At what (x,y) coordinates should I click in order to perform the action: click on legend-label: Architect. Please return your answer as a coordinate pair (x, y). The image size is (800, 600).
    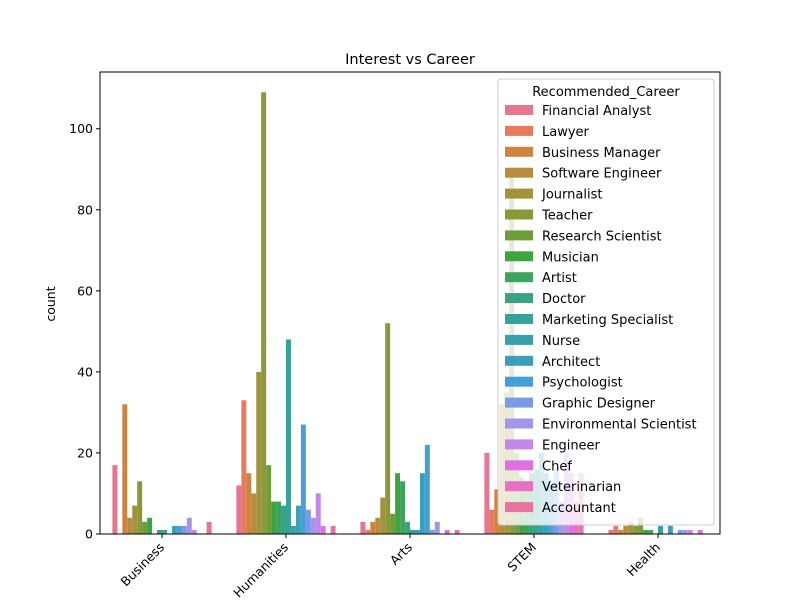
    Looking at the image, I should click on (571, 362).